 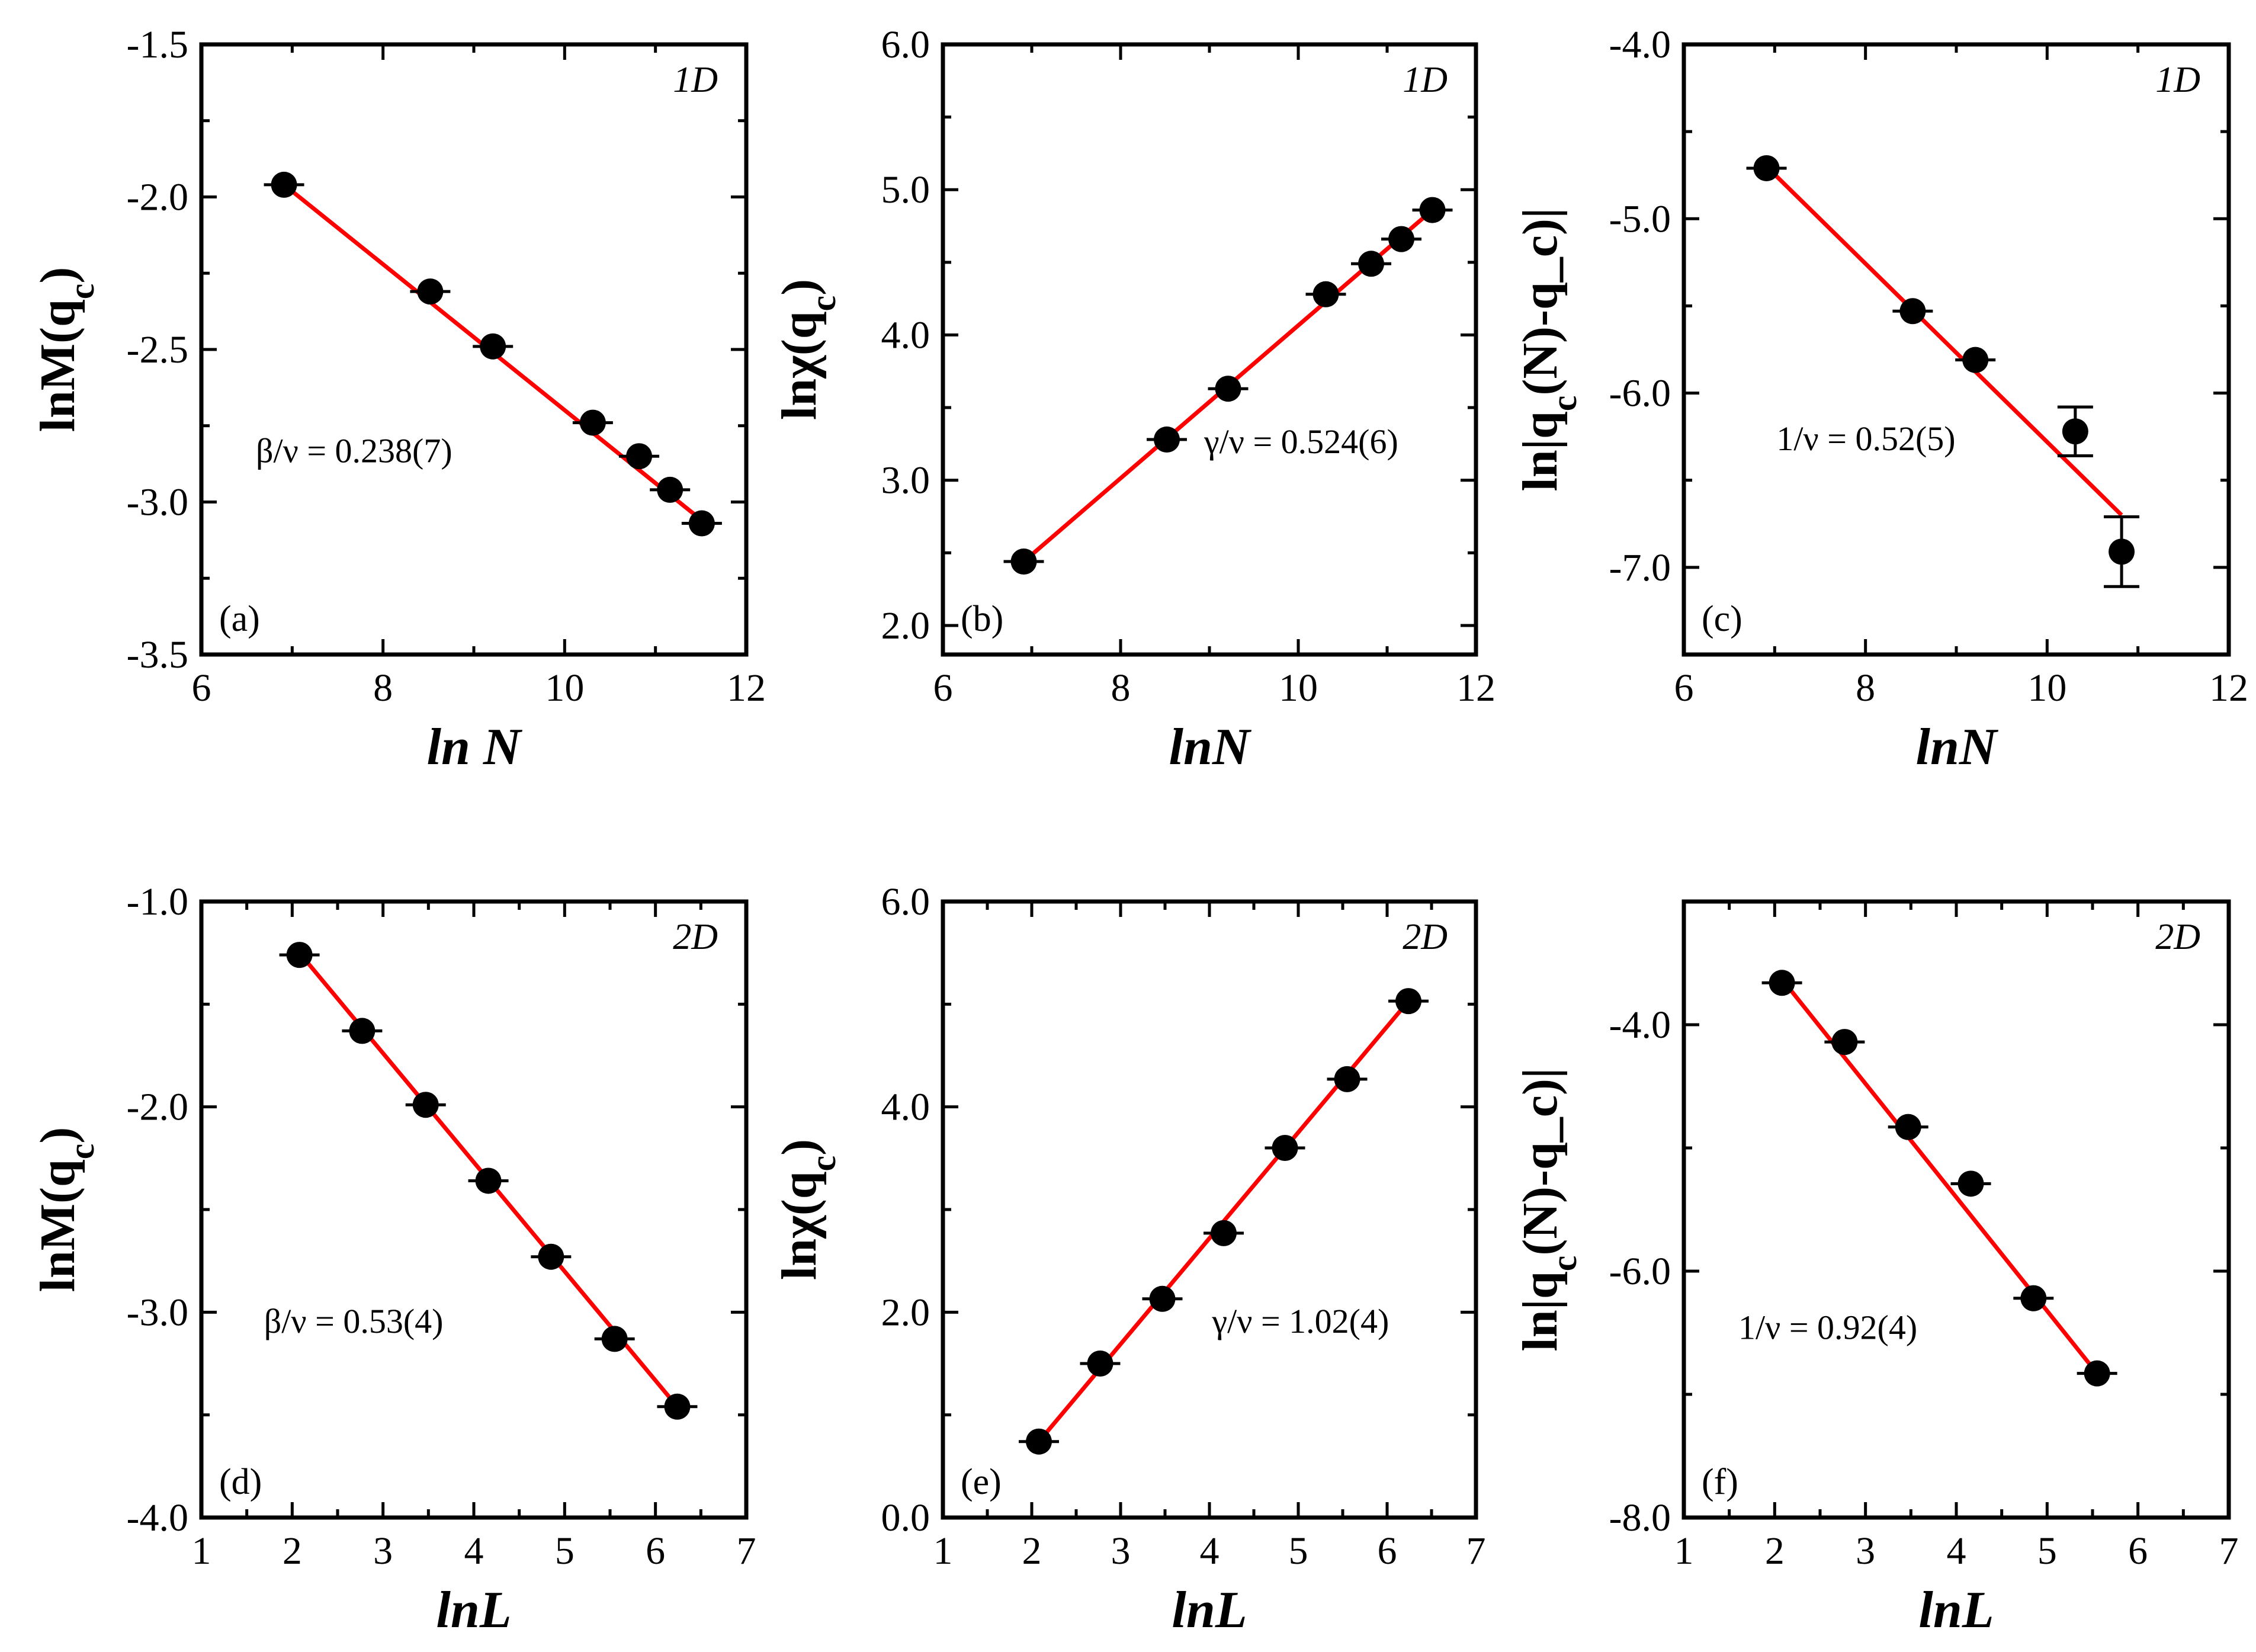 I want to click on y-tick-label: -2.5, so click(x=157, y=349).